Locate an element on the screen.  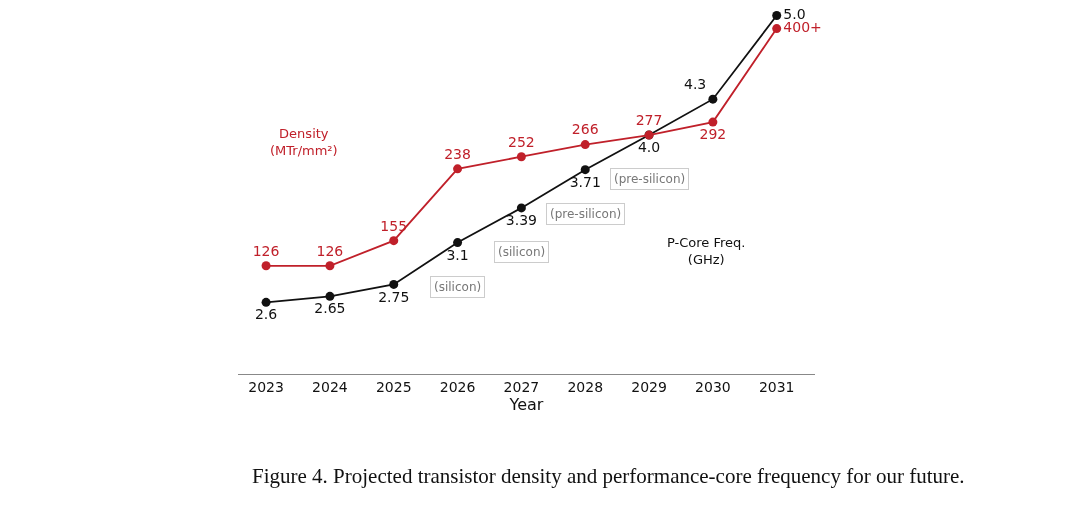
data-label: 277 is located at coordinates (649, 119).